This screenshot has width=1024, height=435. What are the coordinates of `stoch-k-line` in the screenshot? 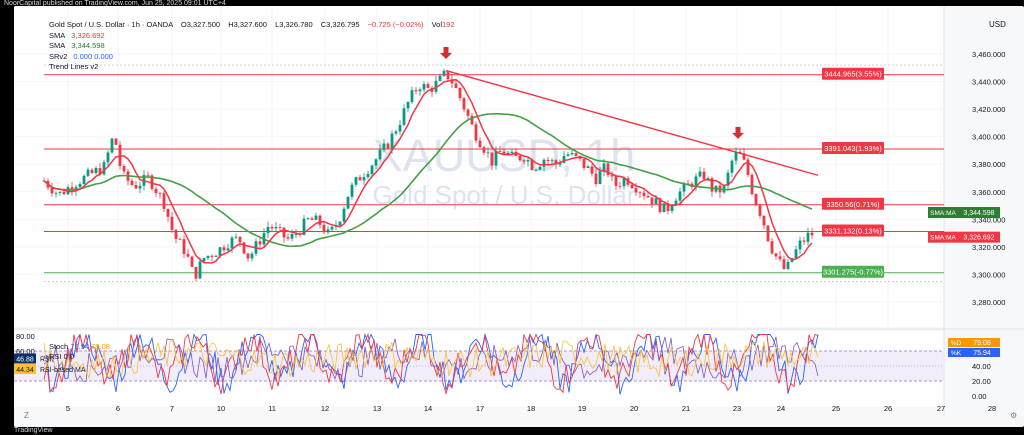 It's located at (431, 363).